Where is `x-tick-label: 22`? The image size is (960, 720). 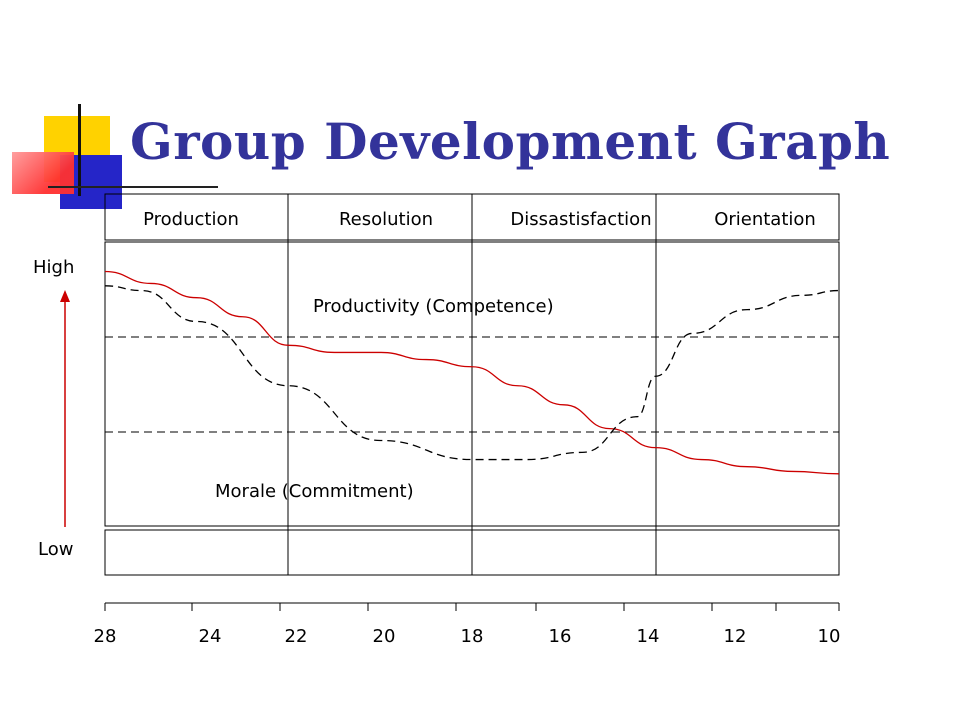 x-tick-label: 22 is located at coordinates (296, 636).